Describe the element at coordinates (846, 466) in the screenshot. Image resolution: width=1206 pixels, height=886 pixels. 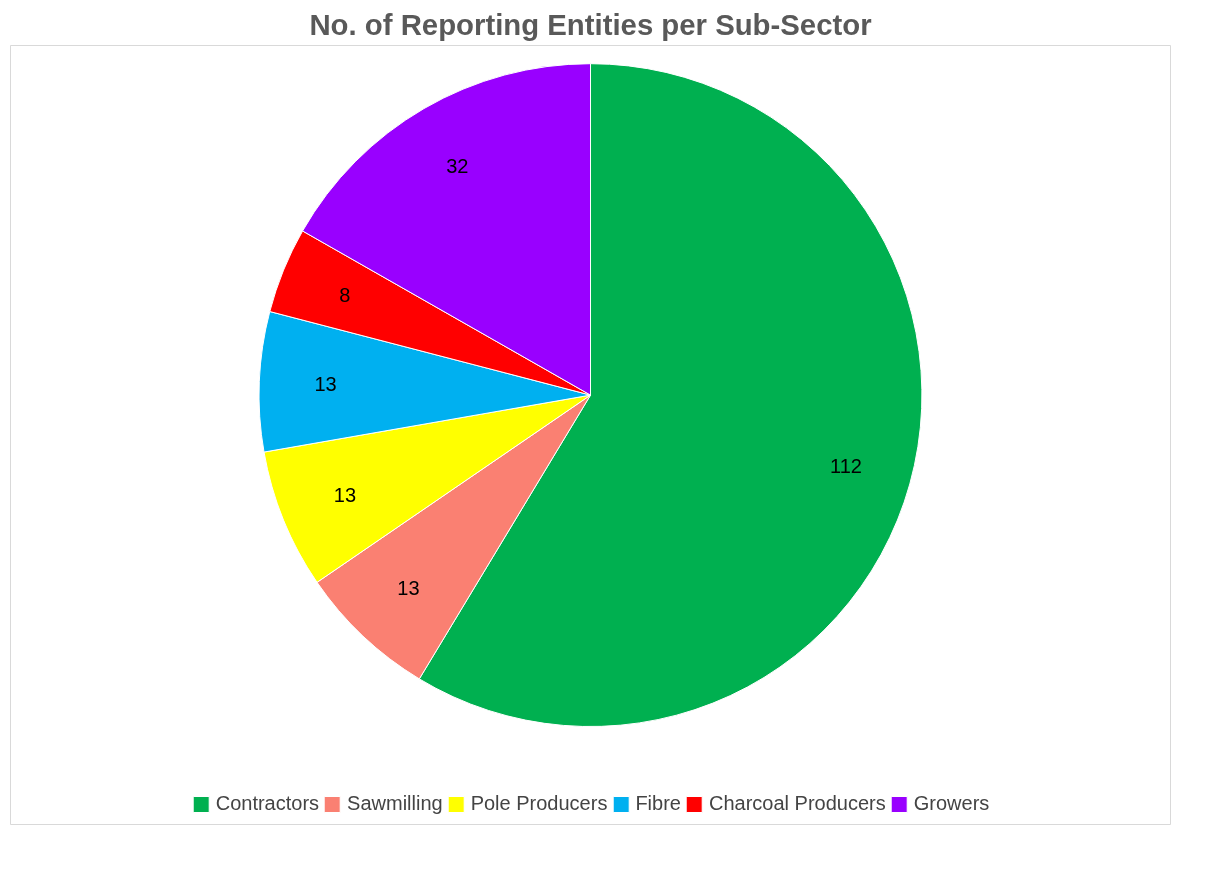
I see `data-label: 112` at that location.